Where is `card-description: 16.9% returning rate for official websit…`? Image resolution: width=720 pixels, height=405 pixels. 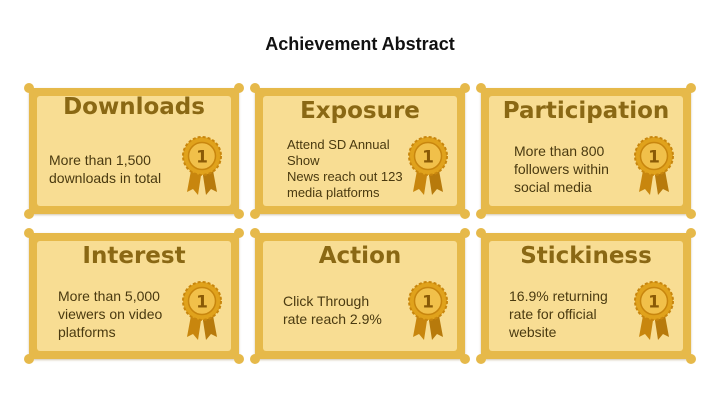 card-description: 16.9% returning rate for official websit… is located at coordinates (558, 314).